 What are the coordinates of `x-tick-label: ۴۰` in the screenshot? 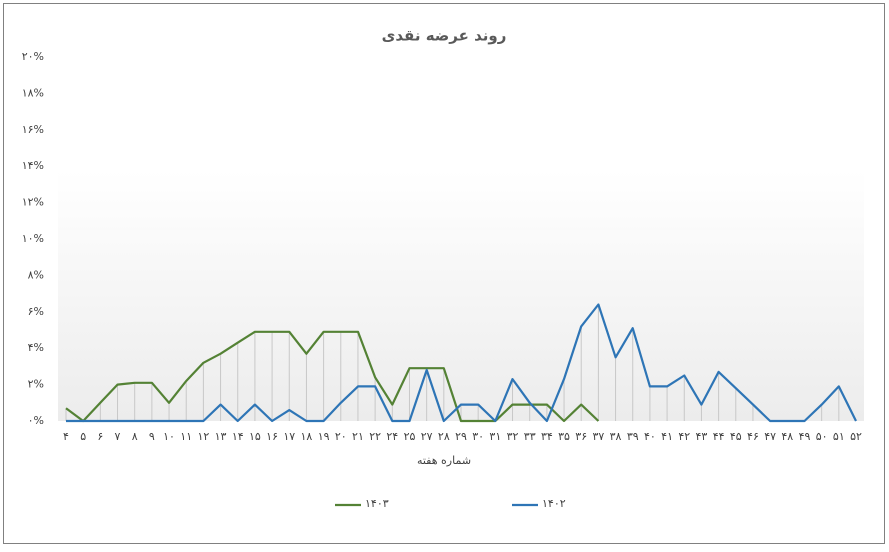 It's located at (650, 436).